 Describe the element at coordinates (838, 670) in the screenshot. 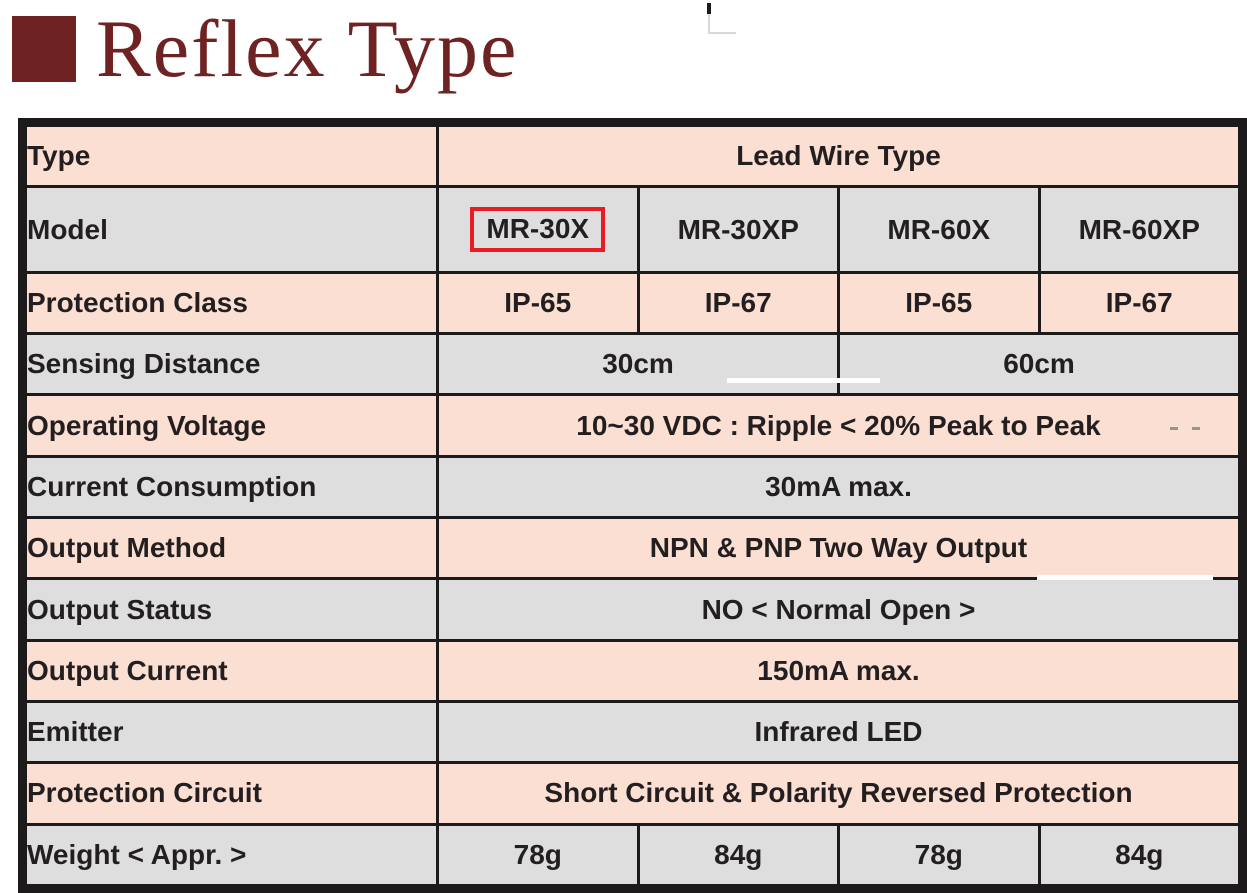

I see `cell-output-current: 150mA max.` at that location.